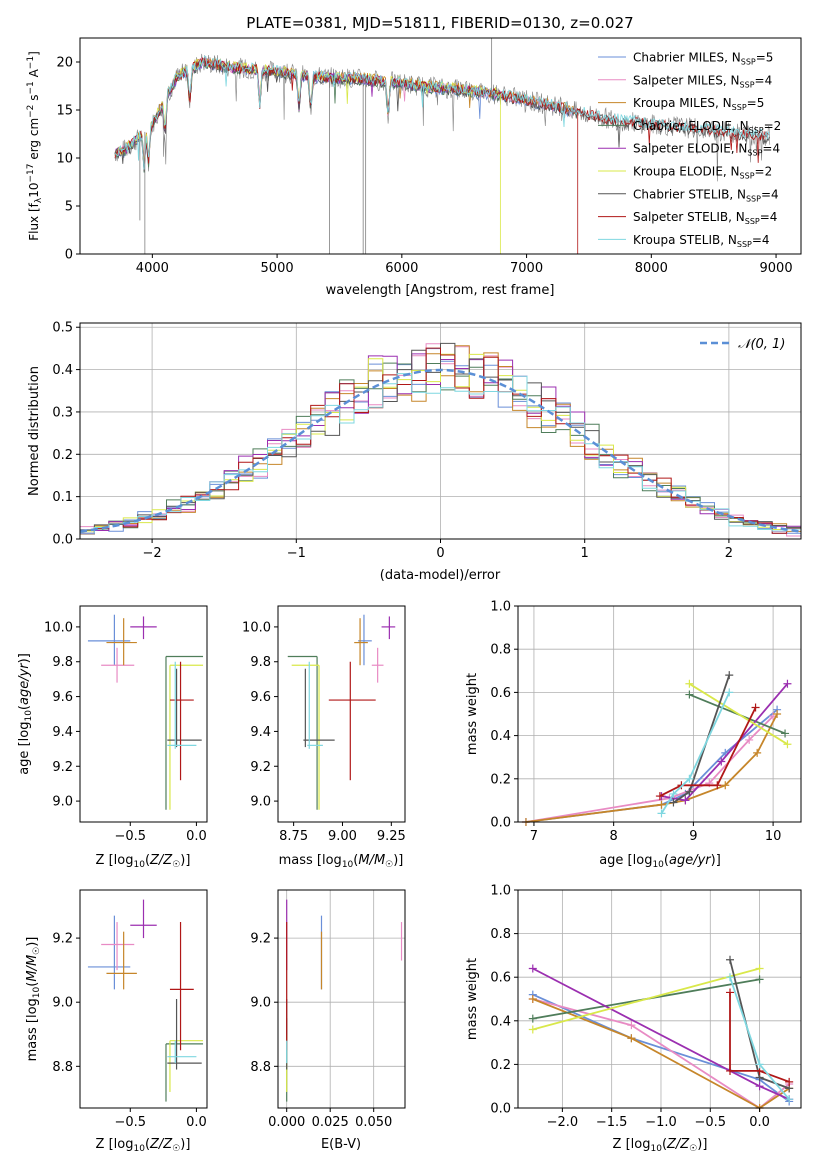 This screenshot has height=1170, width=819. I want to click on salpeter_stelib-residual-hist, so click(440, 440).